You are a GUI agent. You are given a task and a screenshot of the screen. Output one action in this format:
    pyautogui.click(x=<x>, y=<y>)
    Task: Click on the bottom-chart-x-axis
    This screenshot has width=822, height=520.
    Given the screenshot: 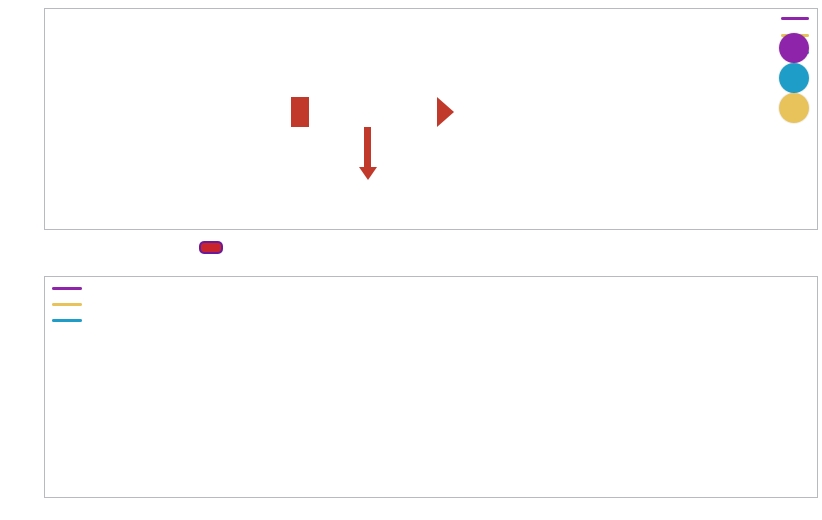 What is the action you would take?
    pyautogui.click(x=411, y=511)
    